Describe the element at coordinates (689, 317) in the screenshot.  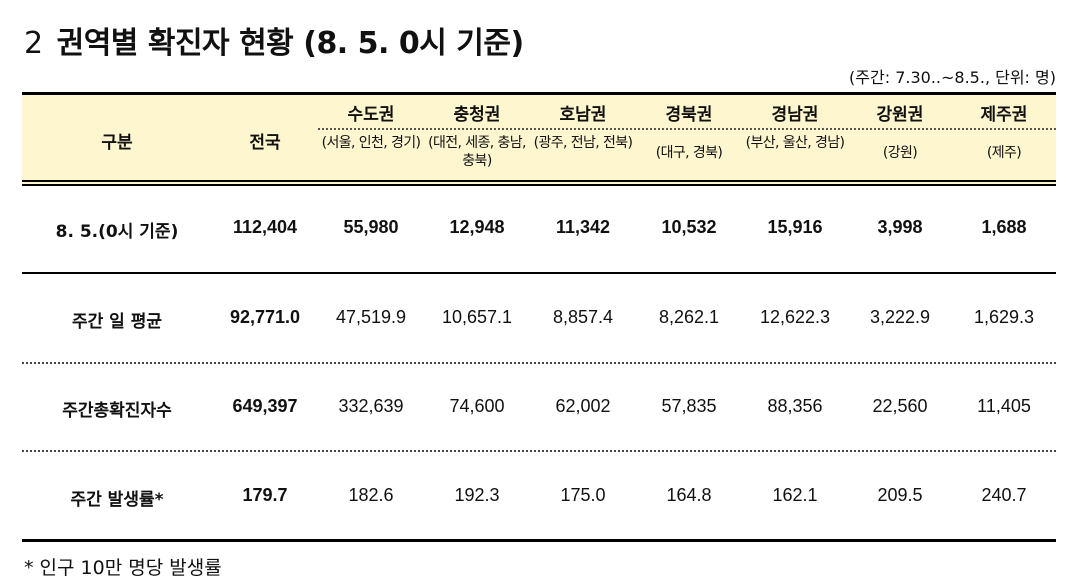
I see `cell-gyeongbuk: 8,262.1` at that location.